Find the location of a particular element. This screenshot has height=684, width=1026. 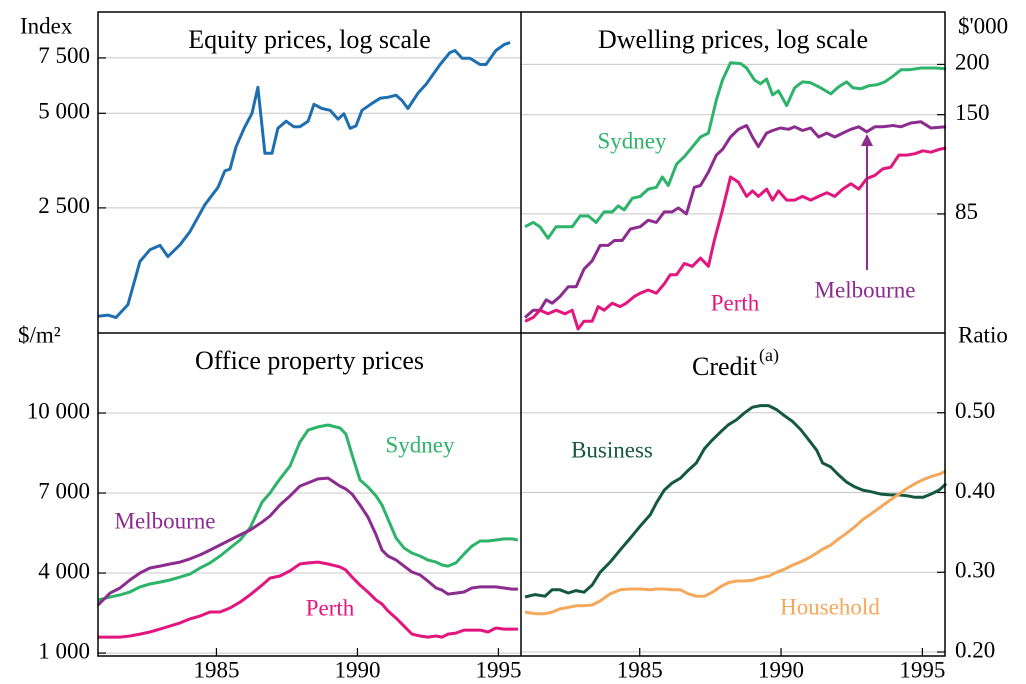

y-tick-label: 0.20 is located at coordinates (975, 649).